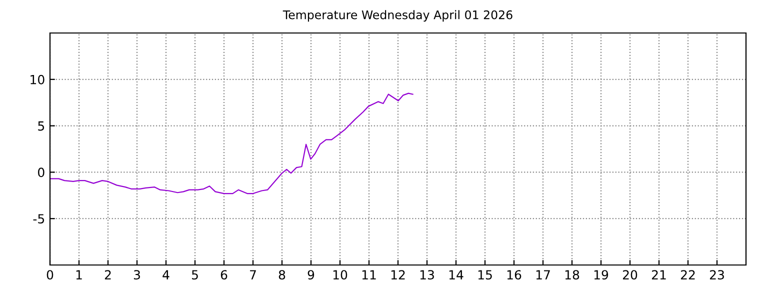 The image size is (768, 288). I want to click on x-tick-label: 13, so click(427, 275).